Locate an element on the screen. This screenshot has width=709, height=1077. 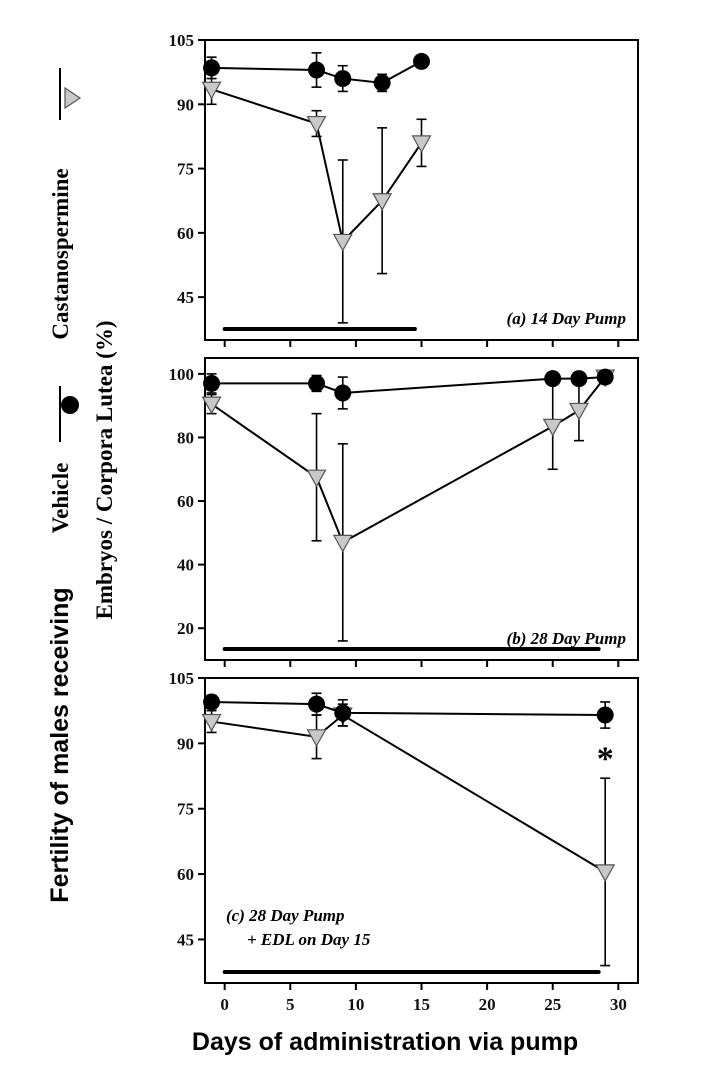
y-tick-label: 40 is located at coordinates (185, 565).